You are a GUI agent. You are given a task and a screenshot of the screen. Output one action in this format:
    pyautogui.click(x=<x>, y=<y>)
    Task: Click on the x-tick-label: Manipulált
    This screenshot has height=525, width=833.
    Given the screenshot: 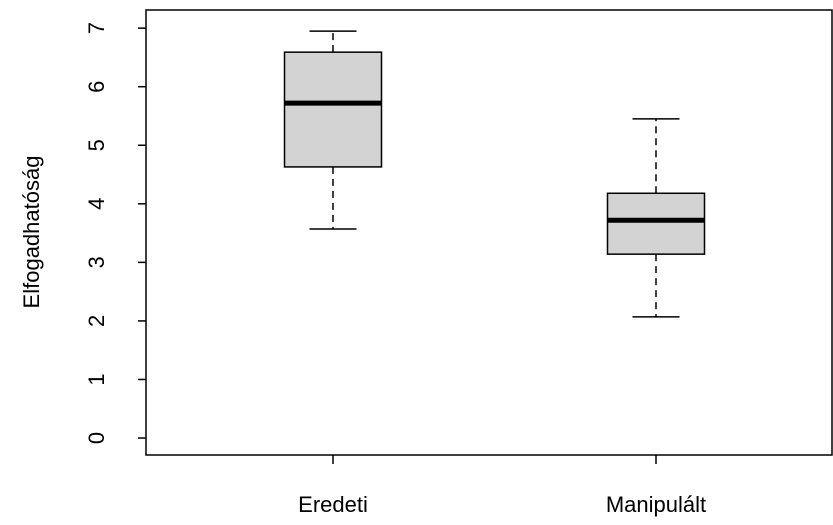 What is the action you would take?
    pyautogui.click(x=656, y=504)
    